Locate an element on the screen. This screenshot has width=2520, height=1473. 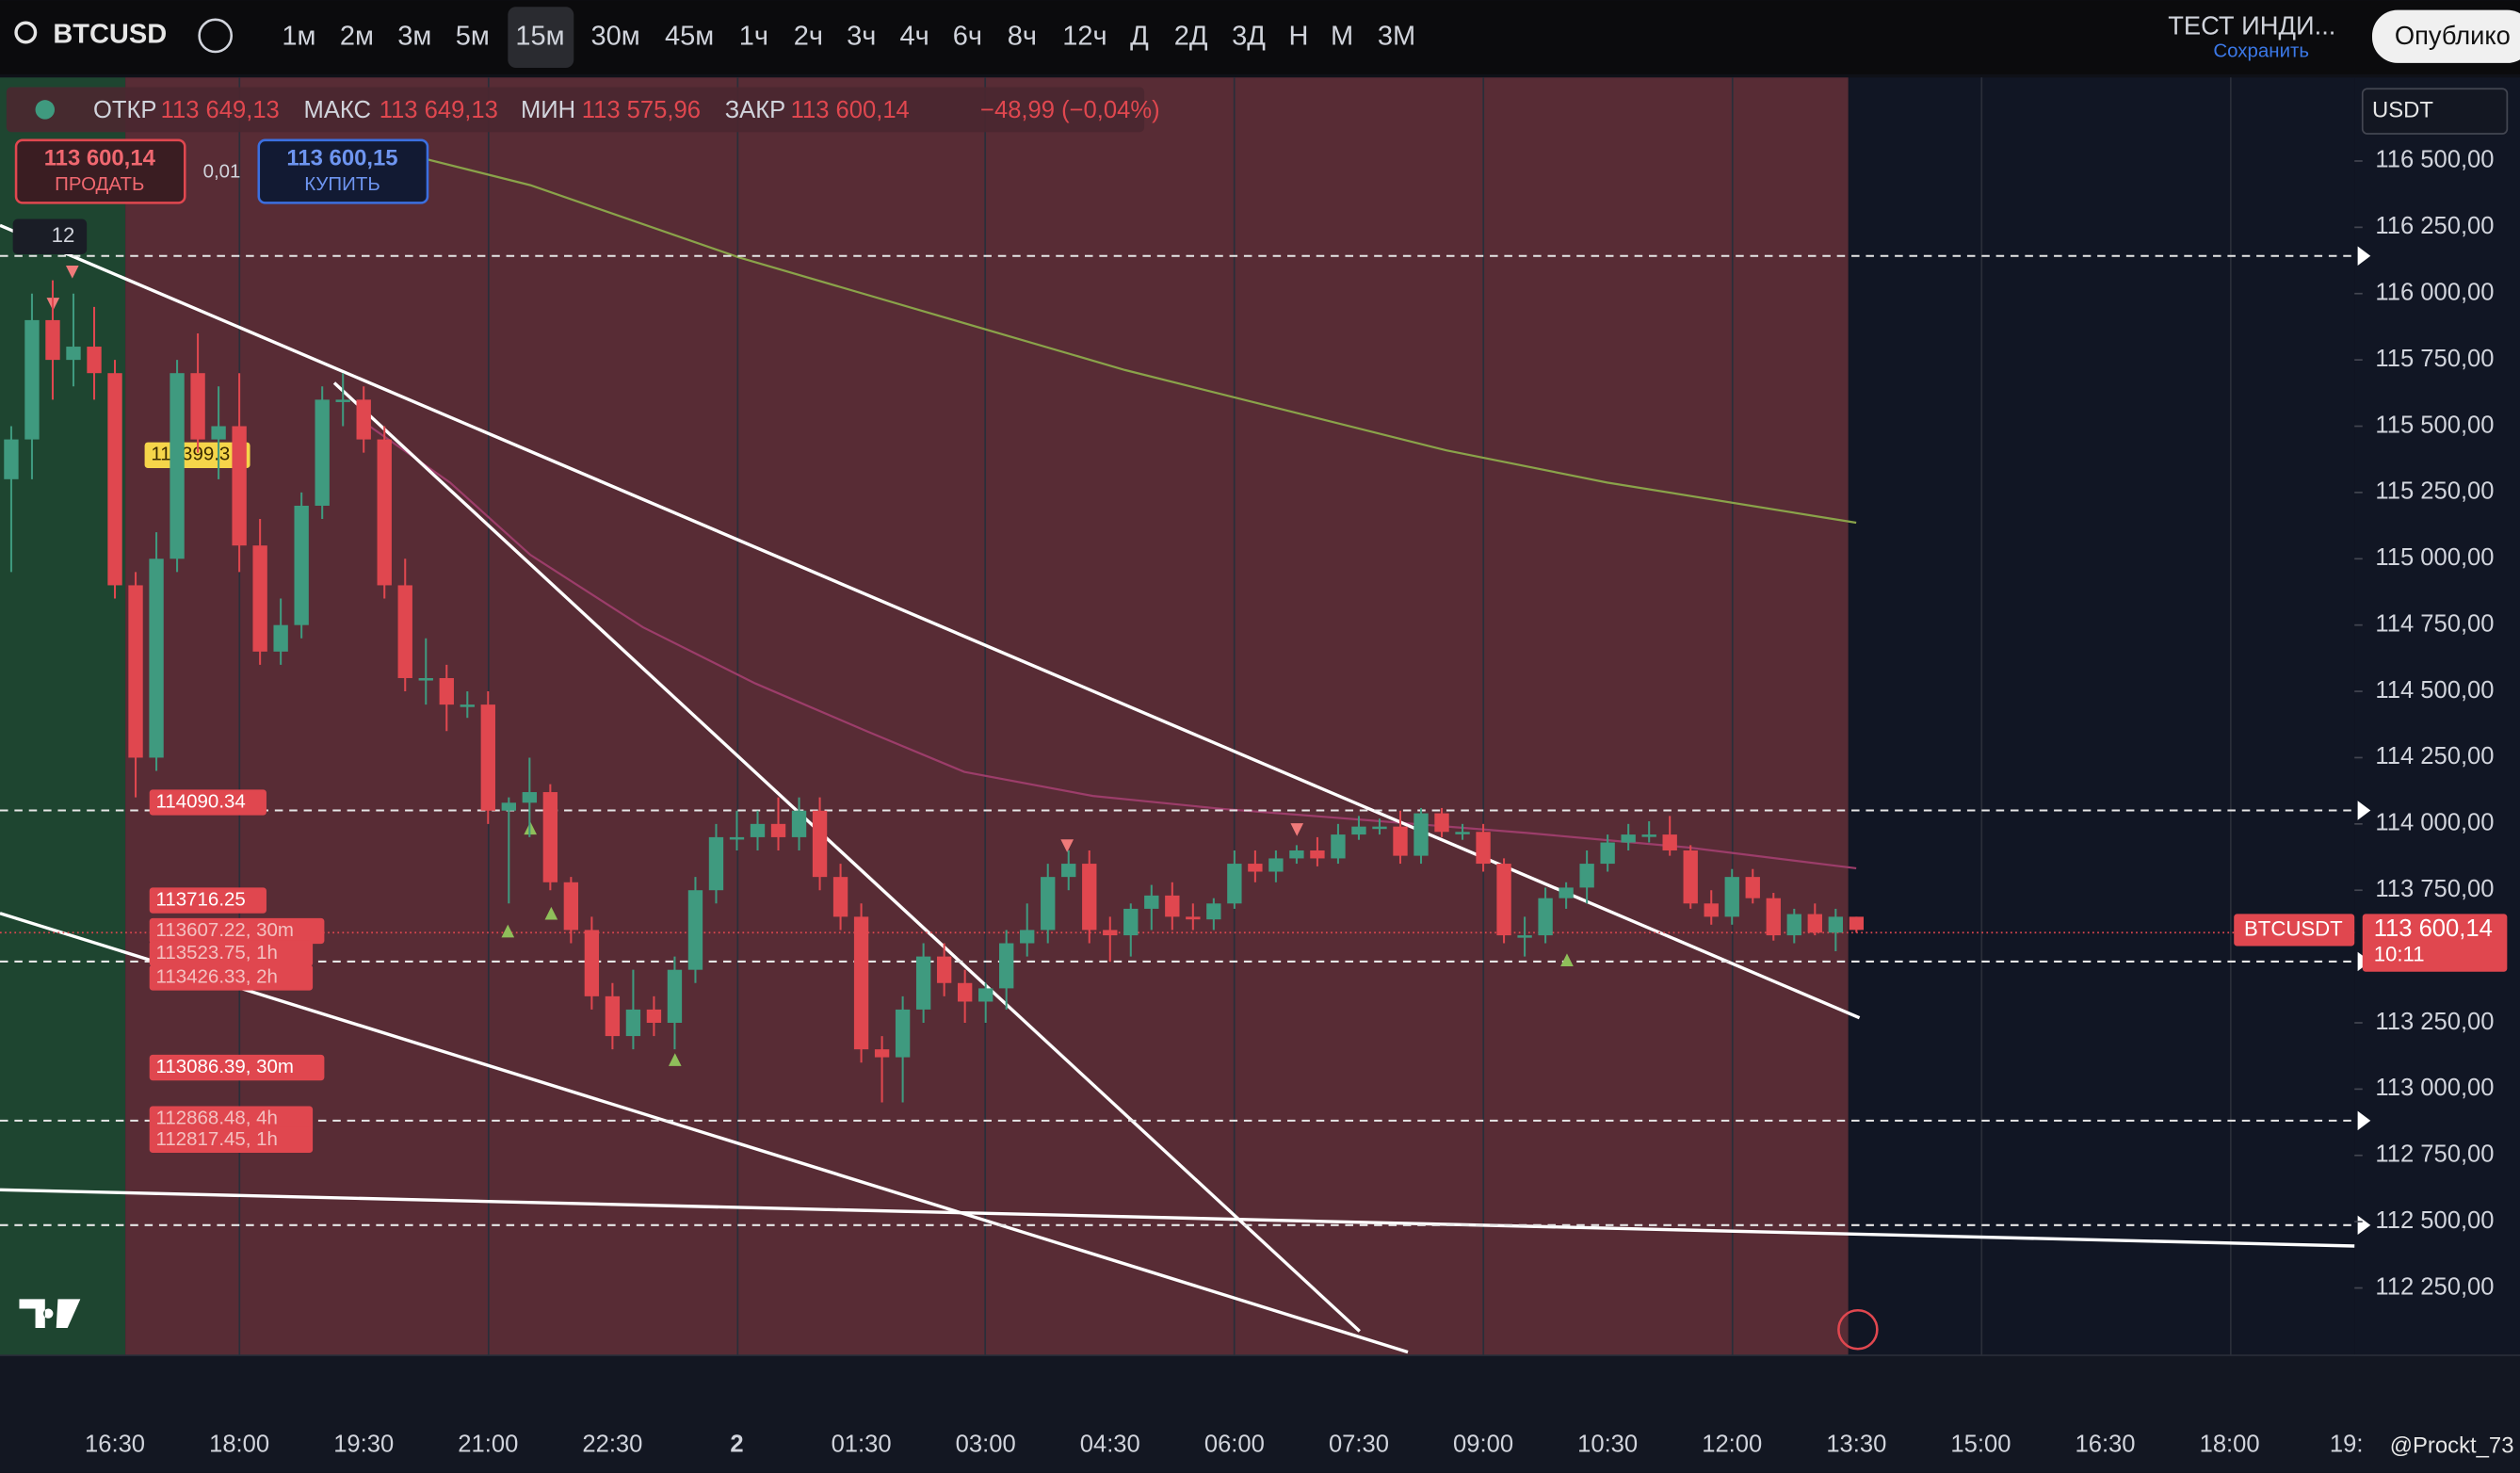
watermark: @Prockt_73 is located at coordinates (2452, 1446).